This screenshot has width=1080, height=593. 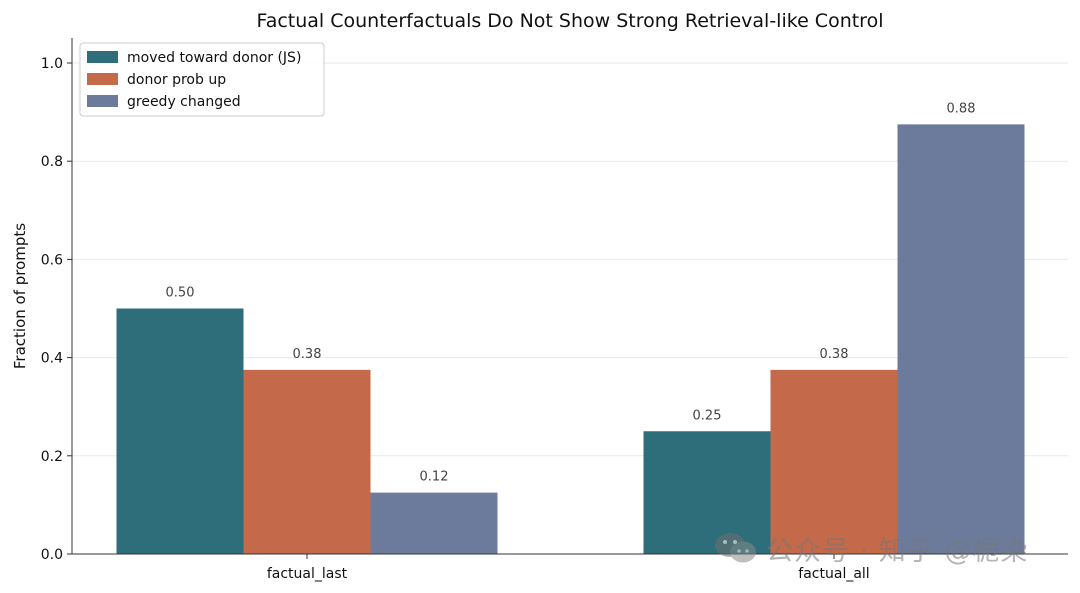 I want to click on y-tick-label: 1.0, so click(x=52, y=64).